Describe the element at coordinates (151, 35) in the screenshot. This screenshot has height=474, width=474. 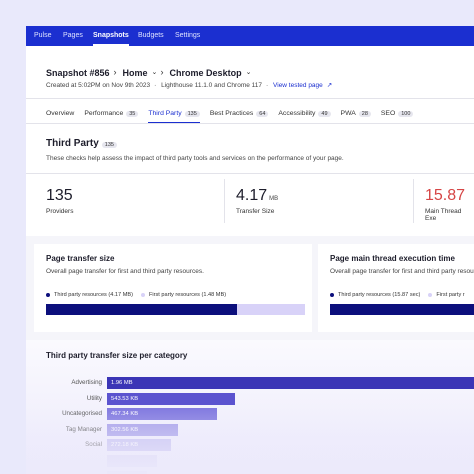
I see `nav-item: Budgets` at that location.